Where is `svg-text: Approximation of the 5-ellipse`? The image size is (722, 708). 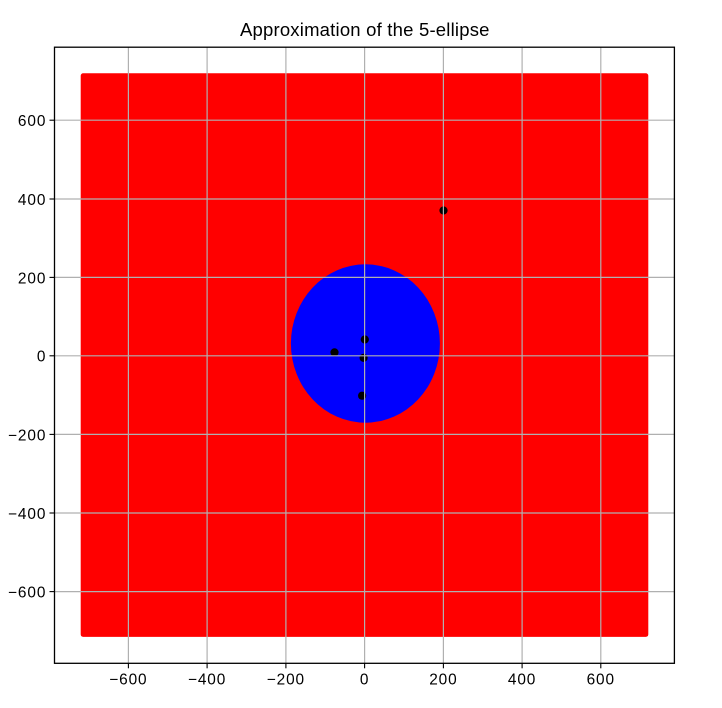
svg-text: Approximation of the 5-ellipse is located at coordinates (365, 29).